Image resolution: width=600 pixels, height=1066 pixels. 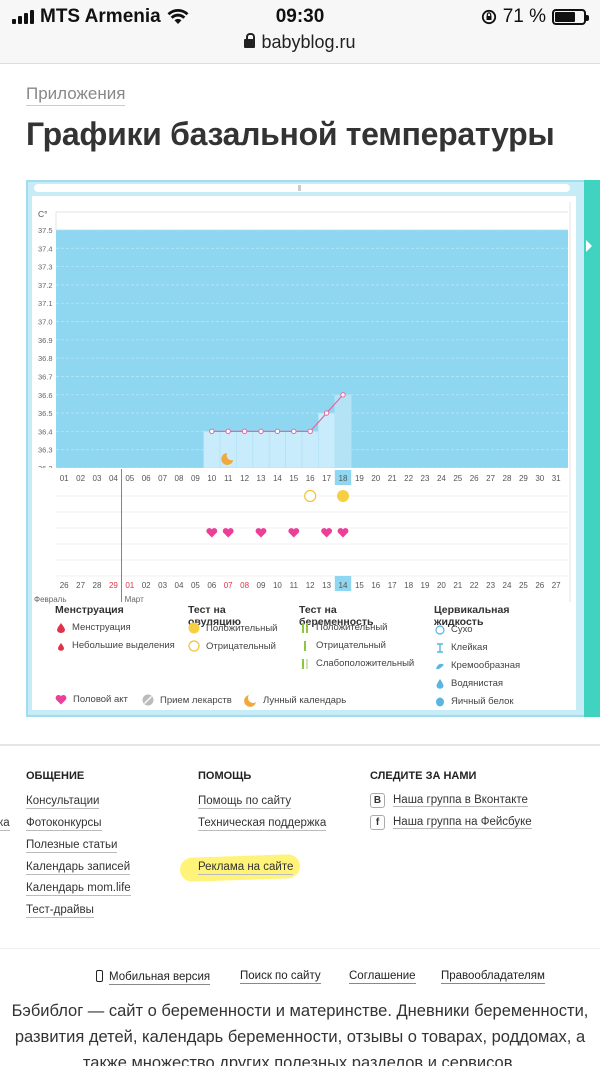 What do you see at coordinates (461, 647) in the screenshot?
I see `legend-item-sticky: Клейкая` at bounding box center [461, 647].